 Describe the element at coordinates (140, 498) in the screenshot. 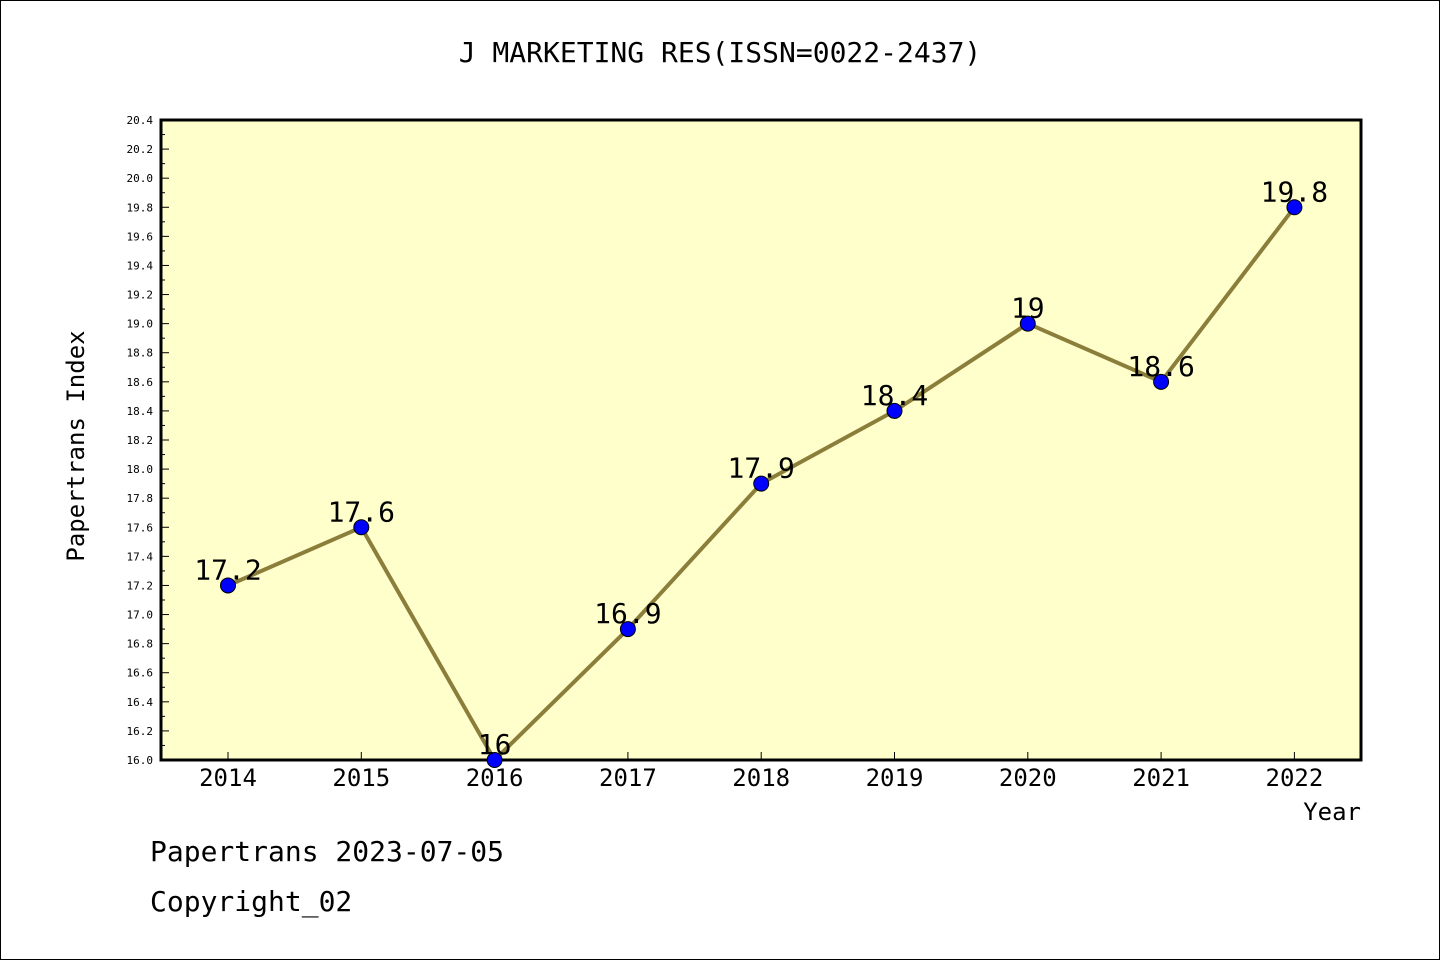

I see `y-tick-label: 17.8` at that location.